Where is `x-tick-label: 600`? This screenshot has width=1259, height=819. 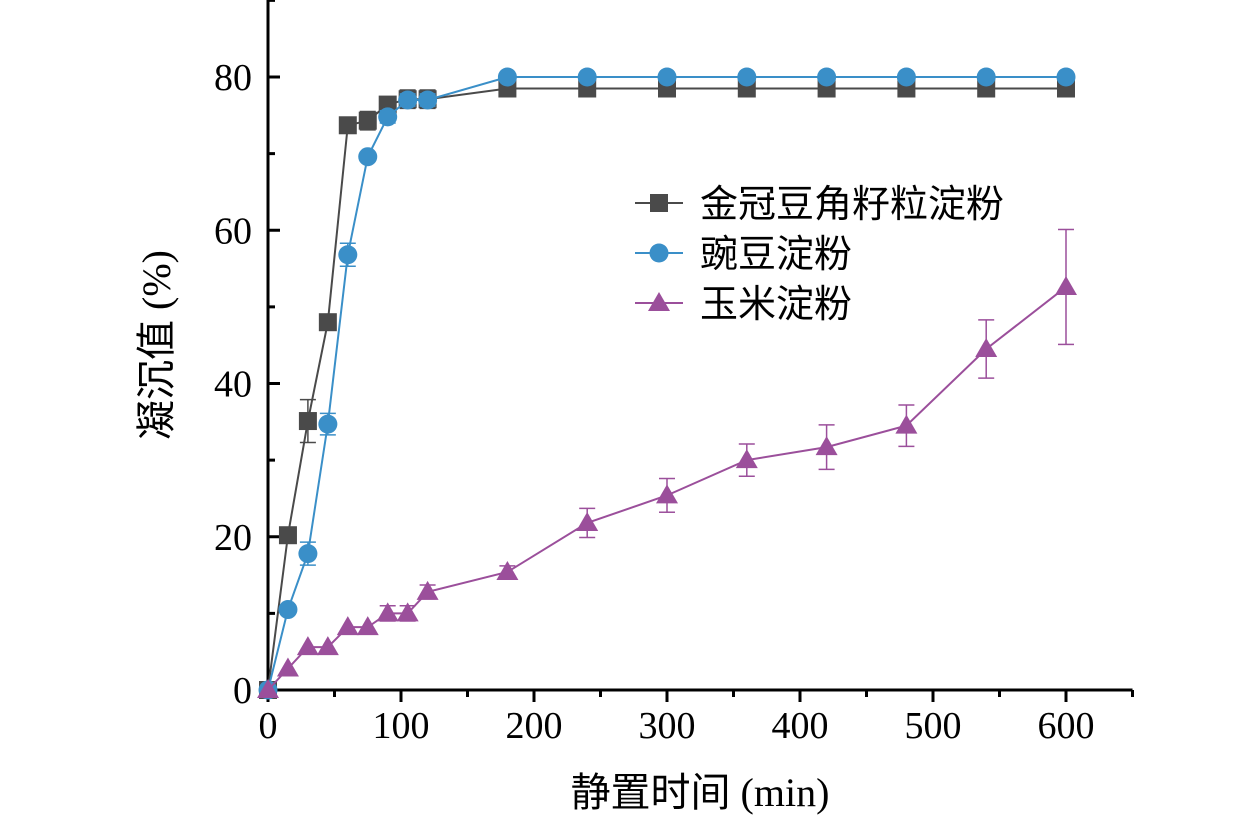
x-tick-label: 600 is located at coordinates (1066, 726).